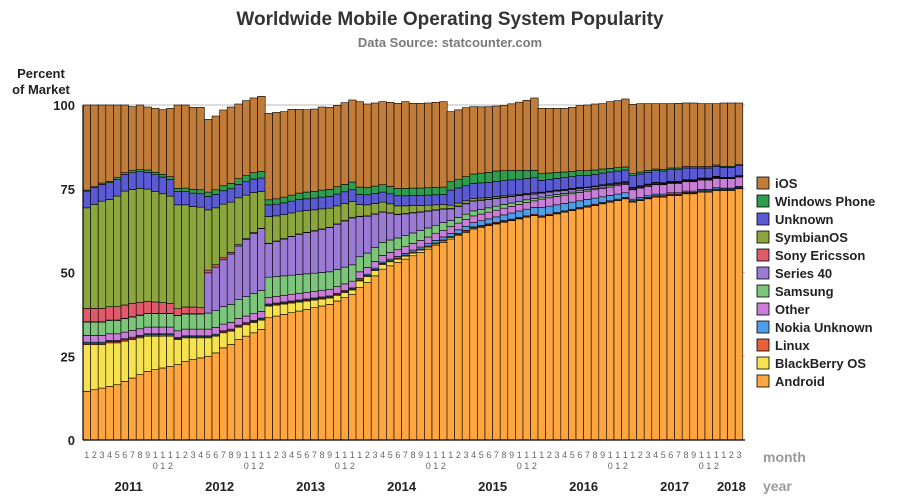 This screenshot has height=500, width=900. I want to click on month-tick-label: 6, so click(124, 455).